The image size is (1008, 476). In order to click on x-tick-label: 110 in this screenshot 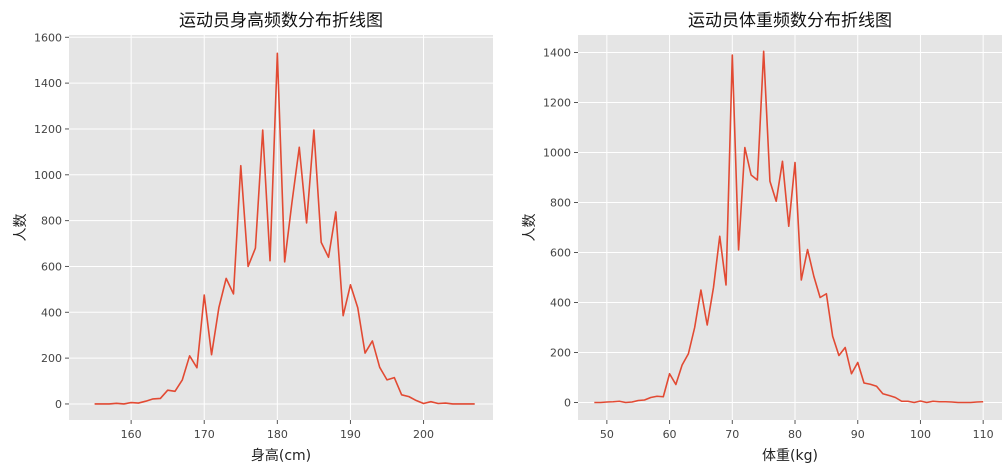, I will do `click(983, 434)`.